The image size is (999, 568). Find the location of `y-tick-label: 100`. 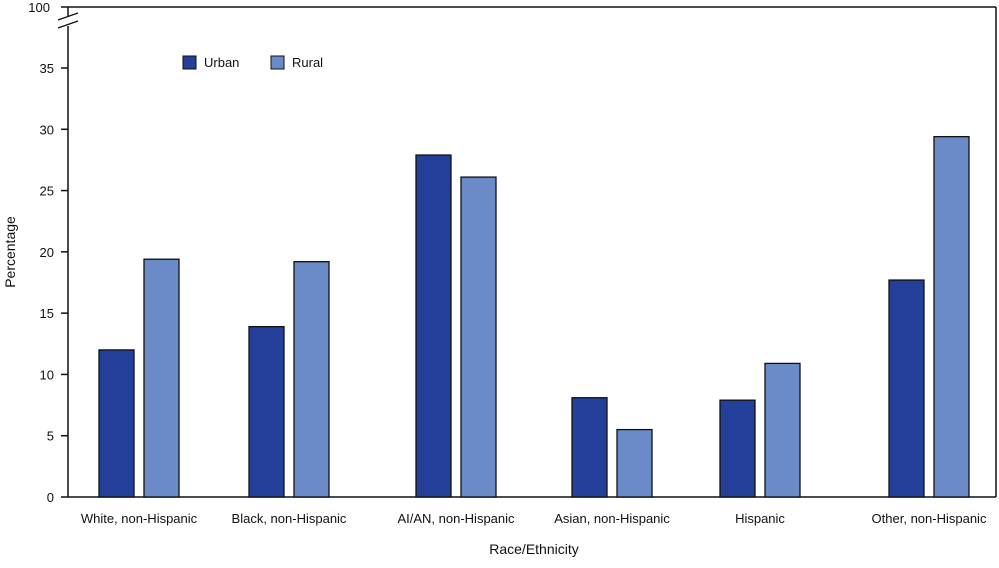

y-tick-label: 100 is located at coordinates (39, 7).